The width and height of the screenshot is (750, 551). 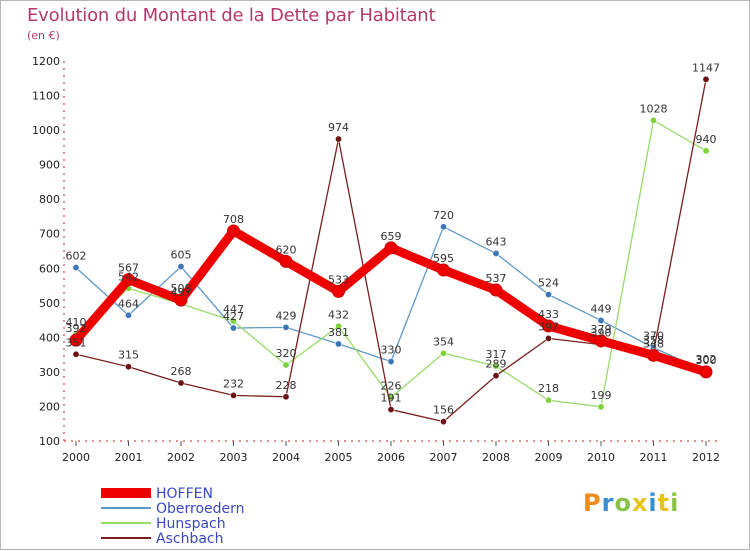 I want to click on data-label: 449, so click(x=601, y=308).